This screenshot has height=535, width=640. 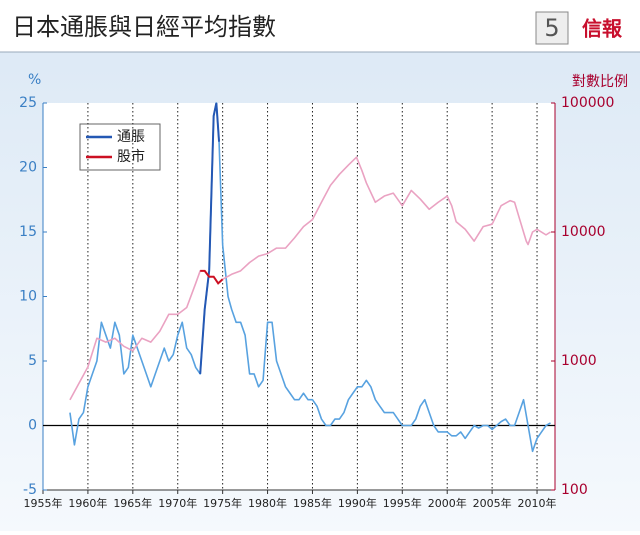 I want to click on y2-tick-label: 1000, so click(x=579, y=361).